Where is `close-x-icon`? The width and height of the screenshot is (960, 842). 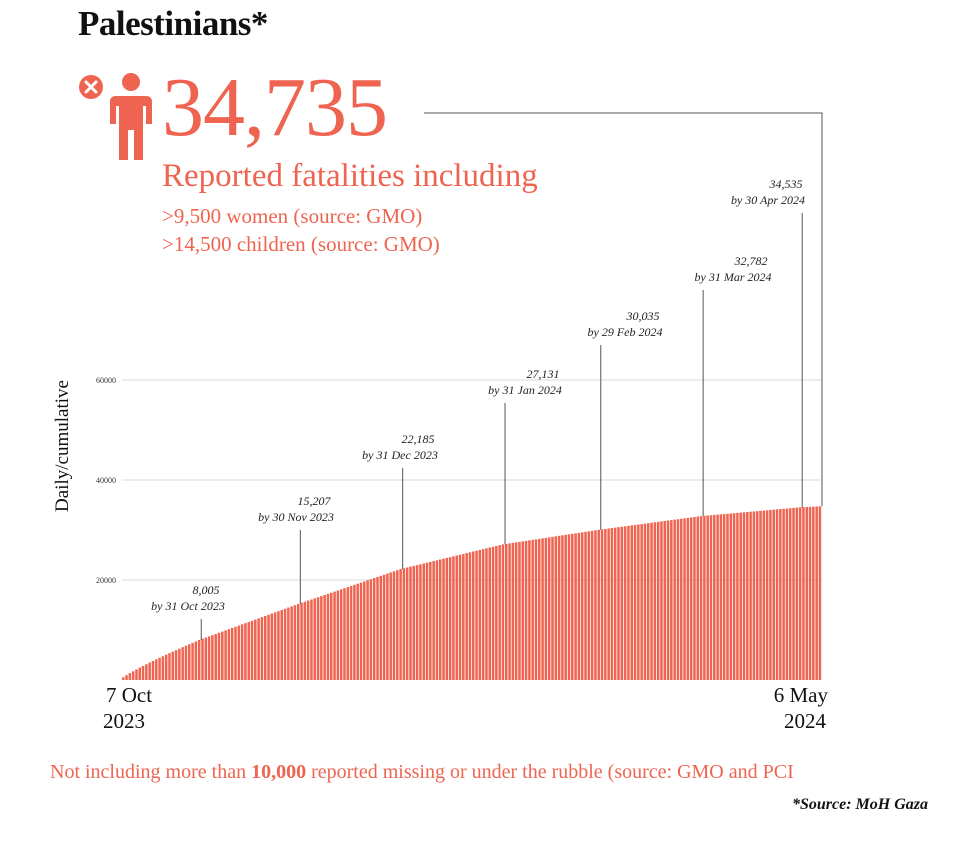 close-x-icon is located at coordinates (91, 87).